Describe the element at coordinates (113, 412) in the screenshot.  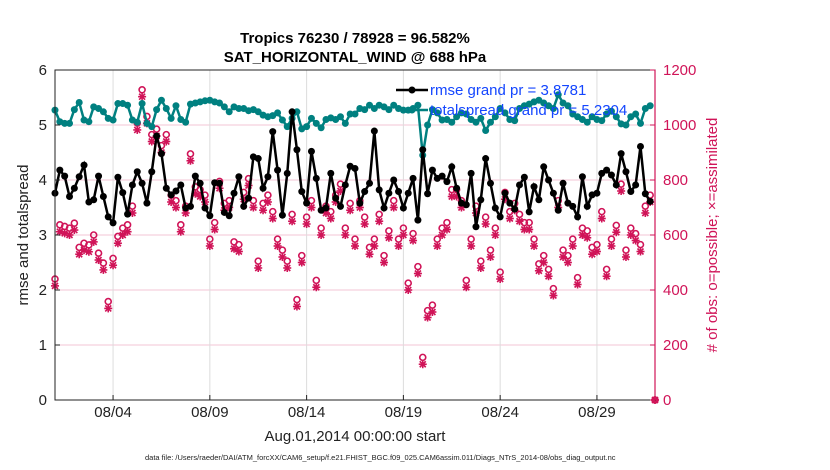
I see `x-tick-label: 08/04` at that location.